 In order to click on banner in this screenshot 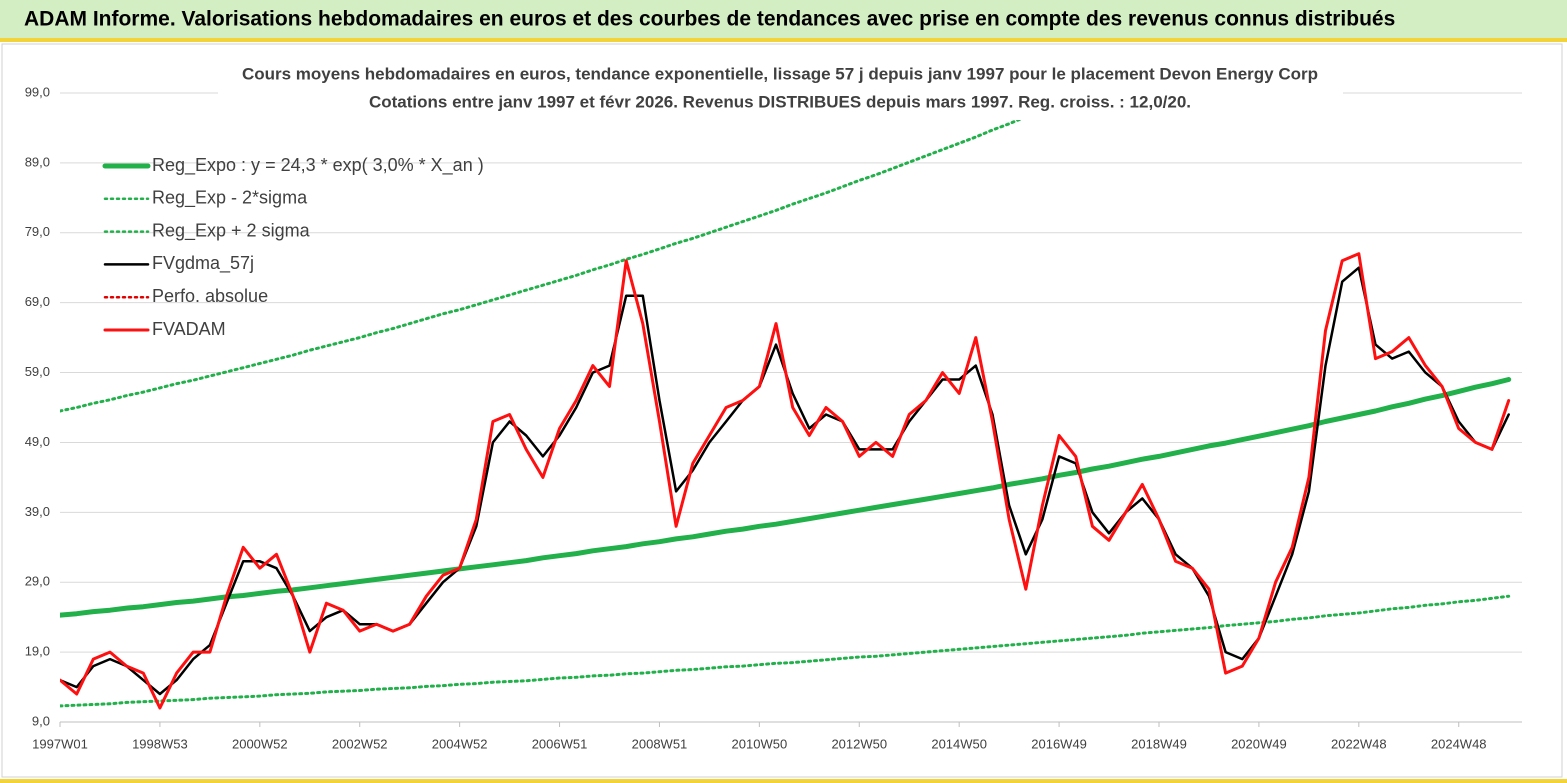, I will do `click(783, 20)`.